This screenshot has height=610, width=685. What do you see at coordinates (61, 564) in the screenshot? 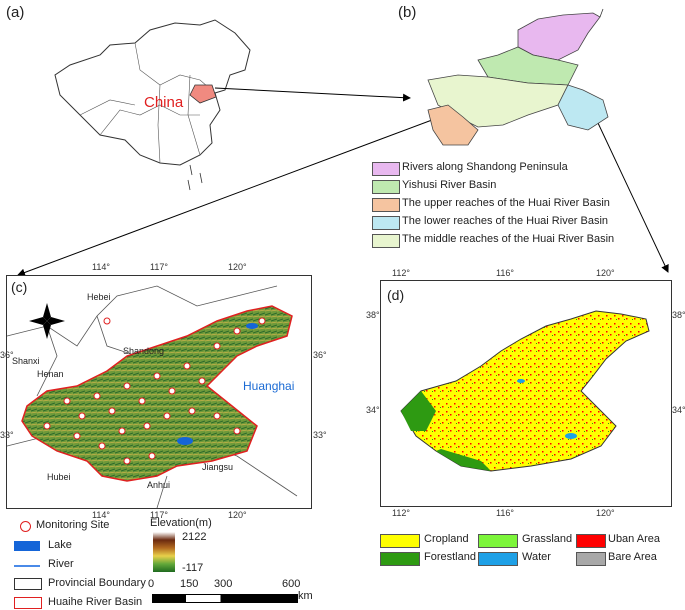
I see `legend-river: River` at bounding box center [61, 564].